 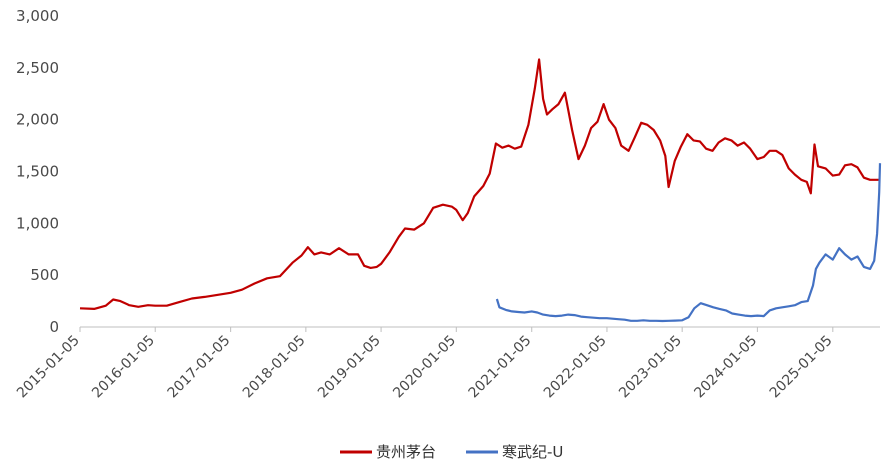 What do you see at coordinates (424, 367) in the screenshot?
I see `x-tick-label: 2020-01-05` at bounding box center [424, 367].